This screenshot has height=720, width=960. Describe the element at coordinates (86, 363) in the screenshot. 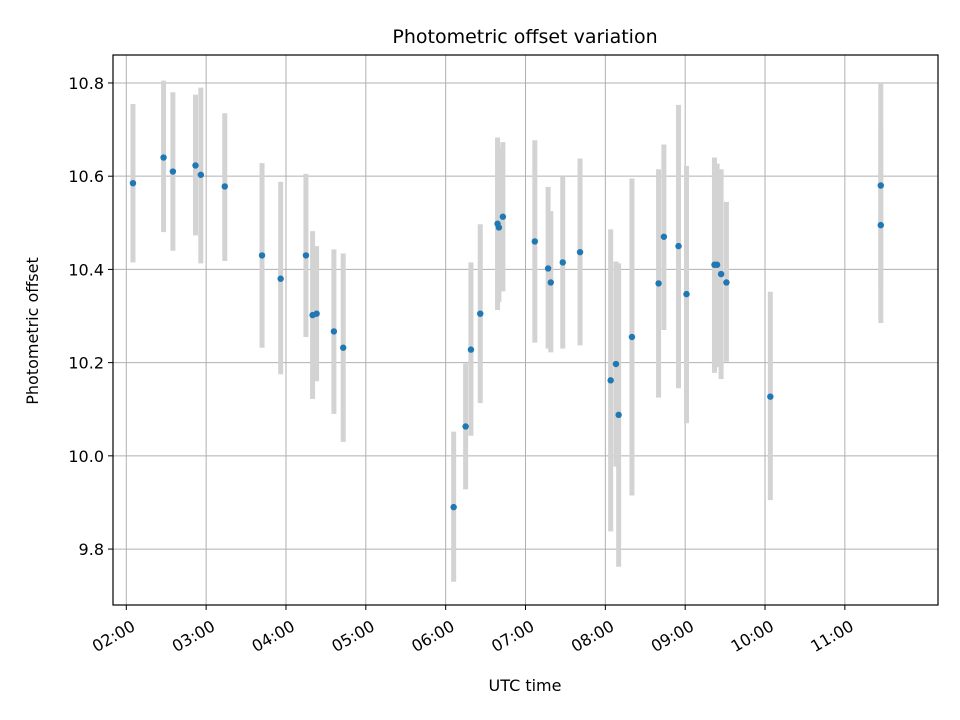

I see `y-tick-label: 10.2` at that location.